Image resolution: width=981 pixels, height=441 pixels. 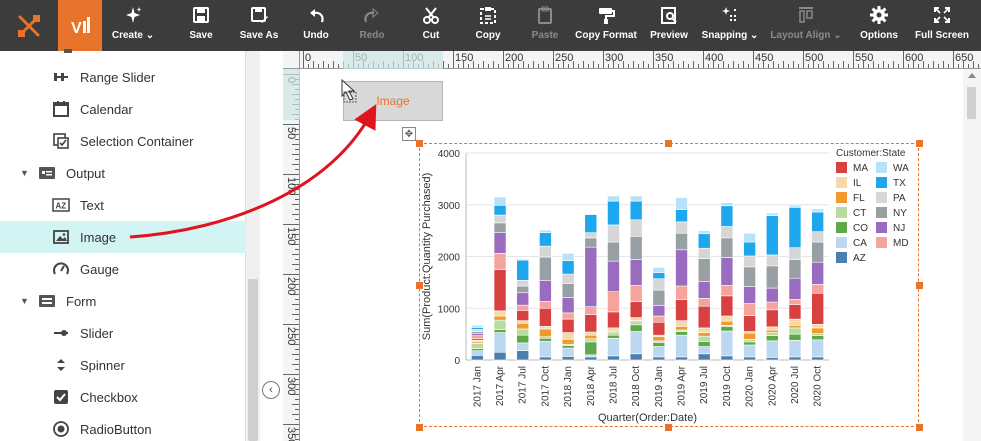 I want to click on resize-handle-sw, so click(x=419, y=427).